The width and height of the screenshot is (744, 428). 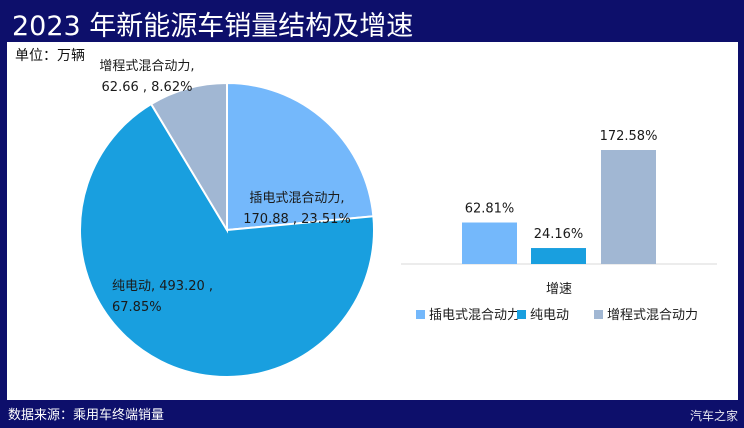 What do you see at coordinates (490, 209) in the screenshot?
I see `bar-data-label: 62.81%` at bounding box center [490, 209].